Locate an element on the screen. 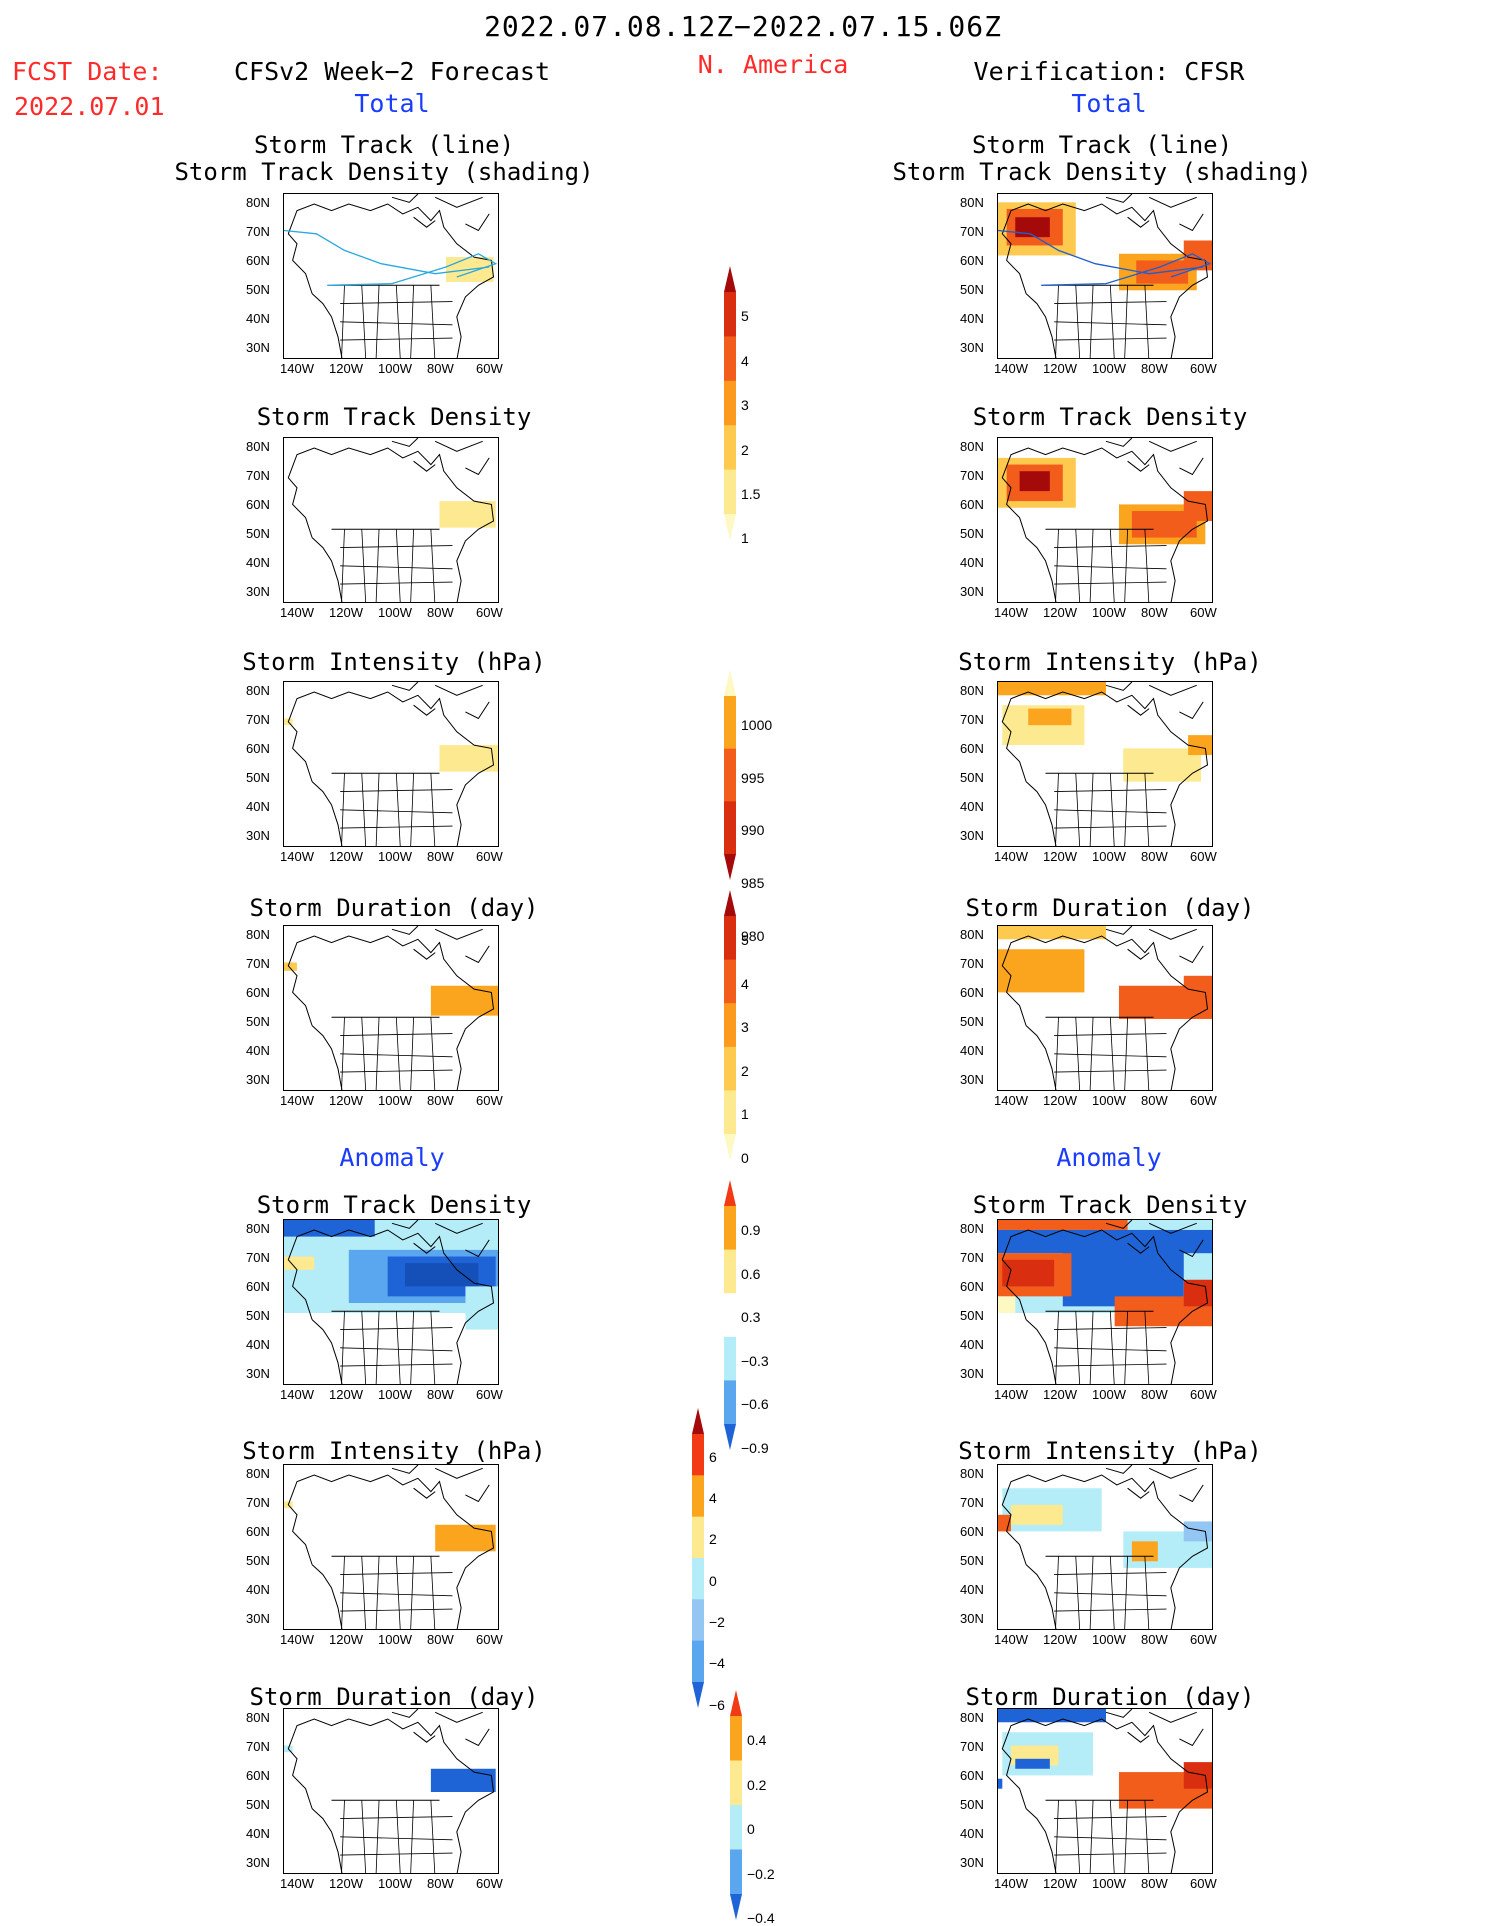  colorbar-label: 0.3 is located at coordinates (751, 1317).